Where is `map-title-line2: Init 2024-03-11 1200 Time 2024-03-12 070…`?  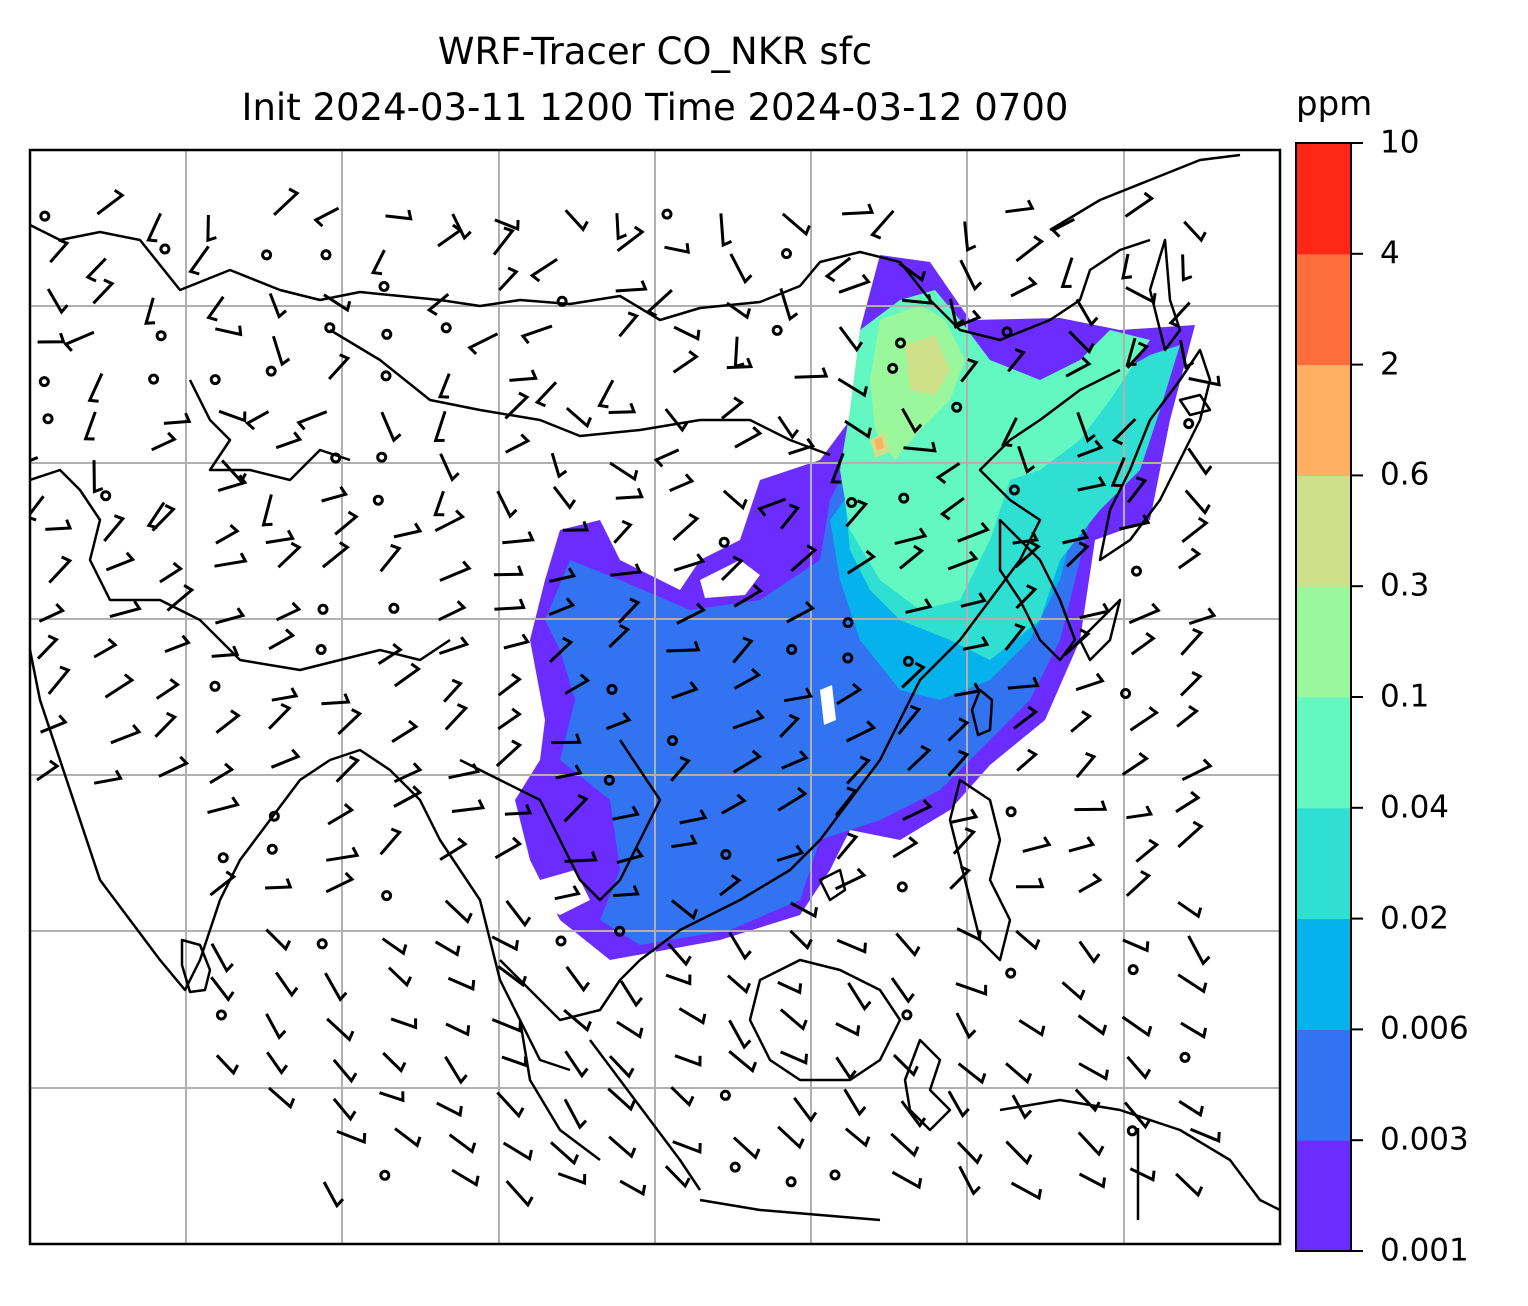
map-title-line2: Init 2024-03-11 1200 Time 2024-03-12 070… is located at coordinates (655, 107).